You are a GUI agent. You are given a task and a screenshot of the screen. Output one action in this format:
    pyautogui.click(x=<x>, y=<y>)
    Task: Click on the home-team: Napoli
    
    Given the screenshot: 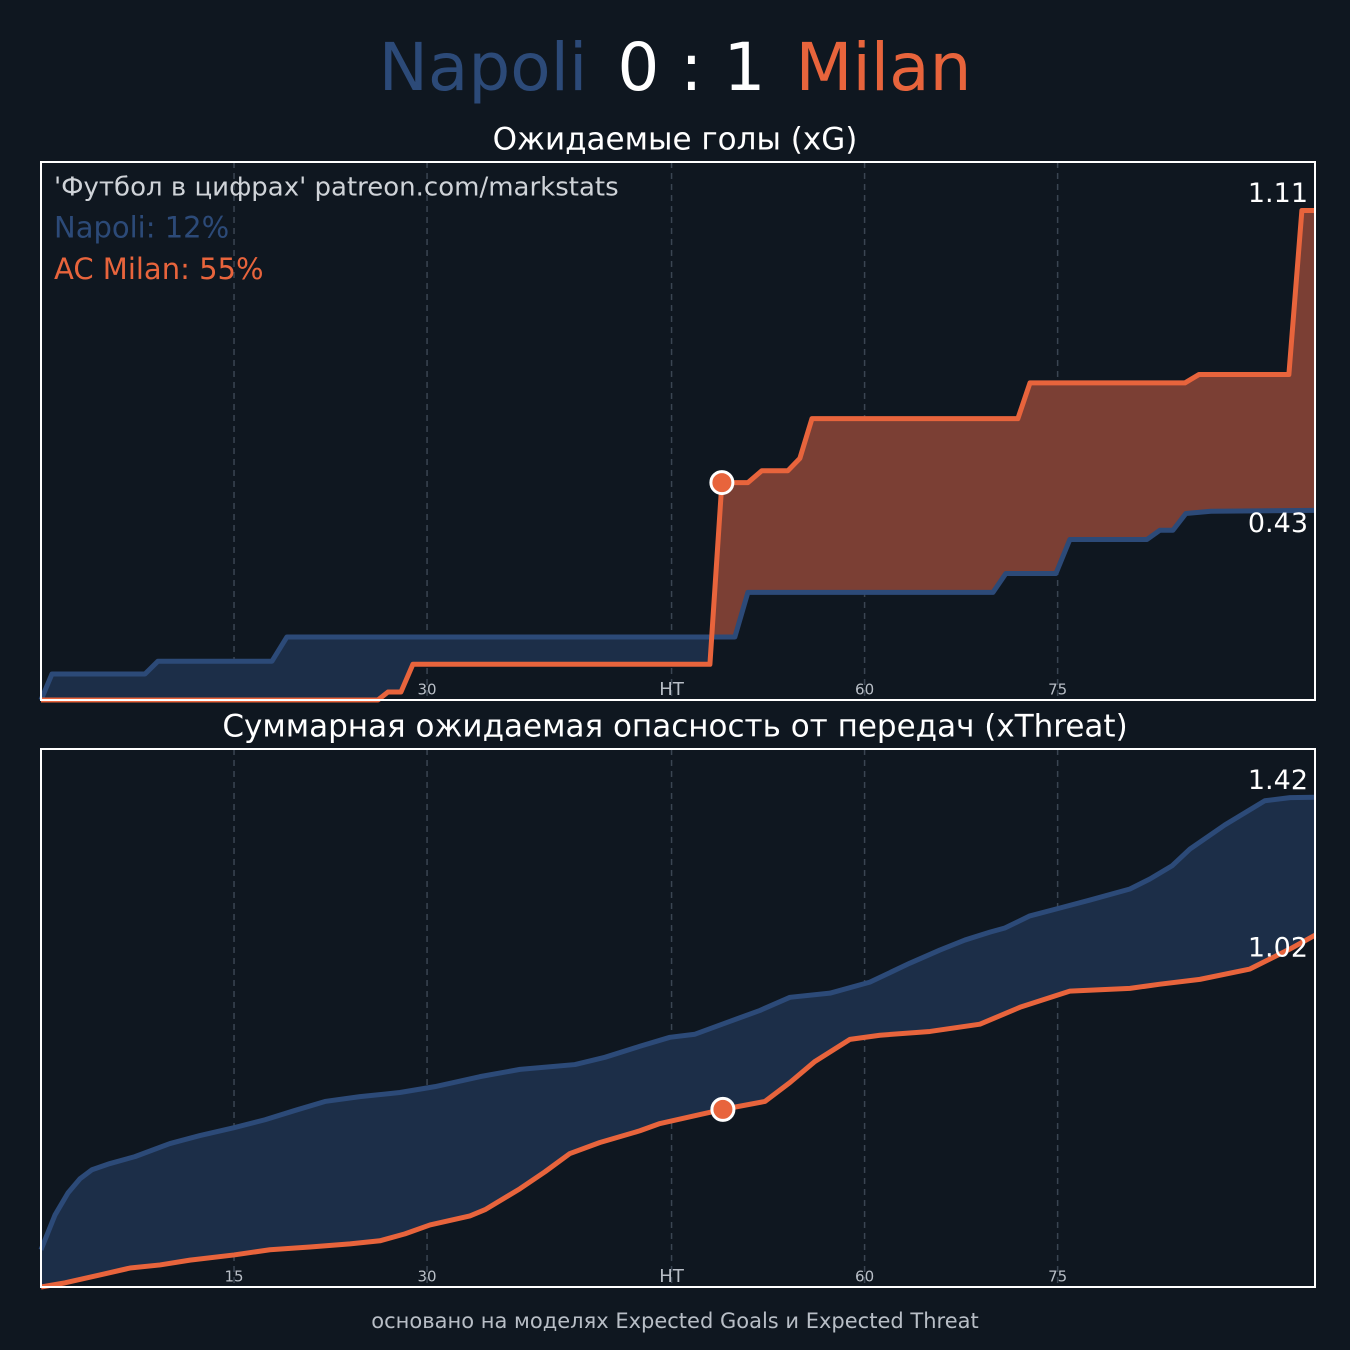 What is the action you would take?
    pyautogui.click(x=483, y=67)
    